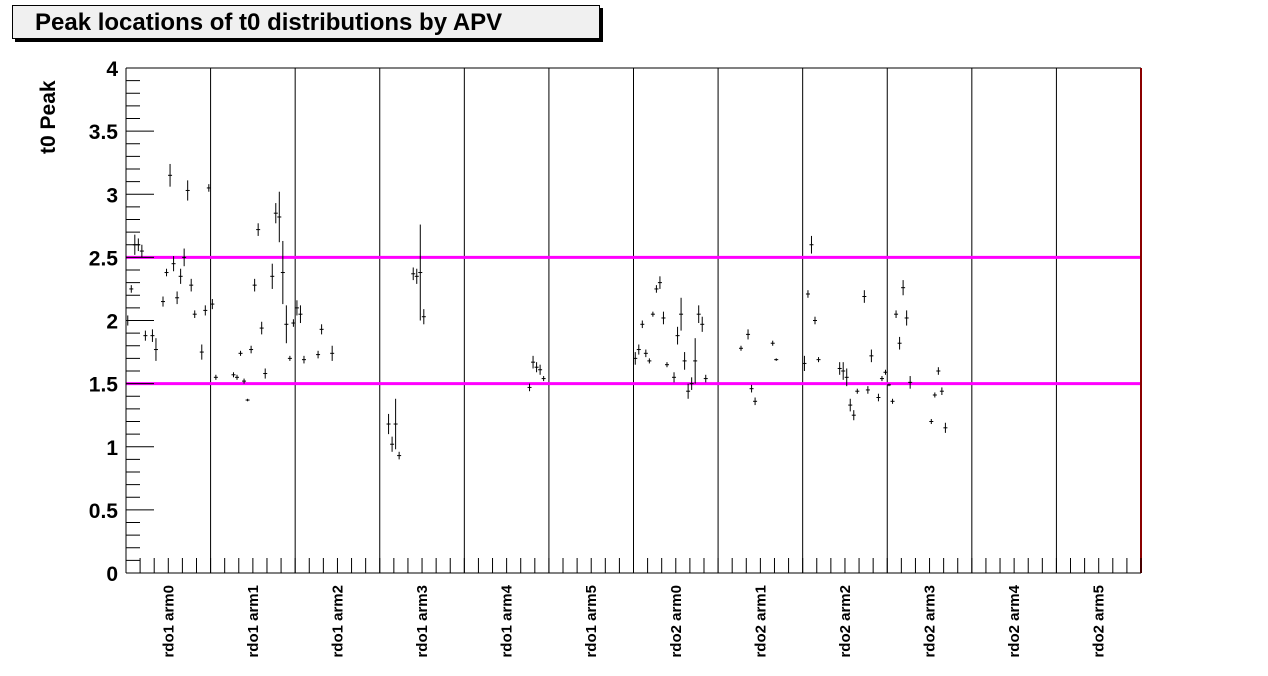 The height and width of the screenshot is (676, 1268). What do you see at coordinates (48, 117) in the screenshot?
I see `y-axis-title: t0 Peak` at bounding box center [48, 117].